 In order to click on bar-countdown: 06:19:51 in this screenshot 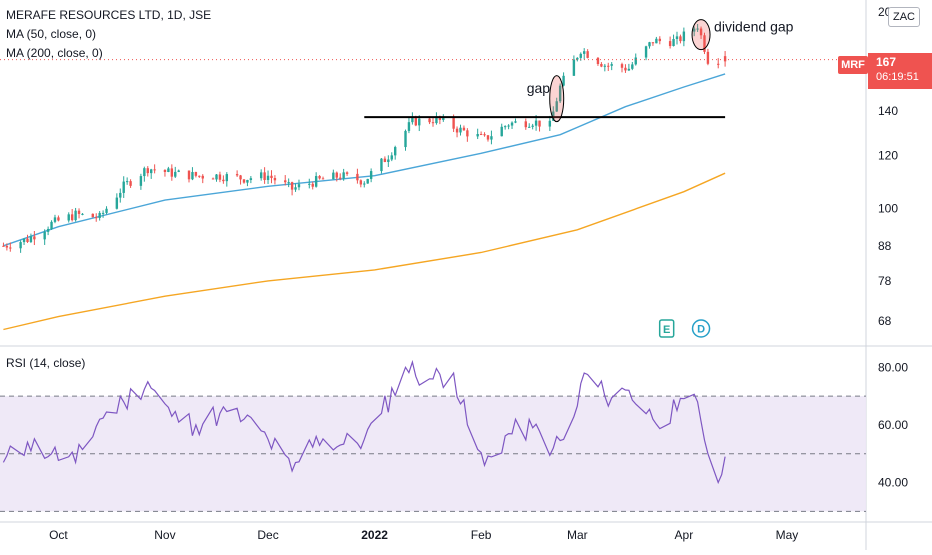, I will do `click(897, 77)`.